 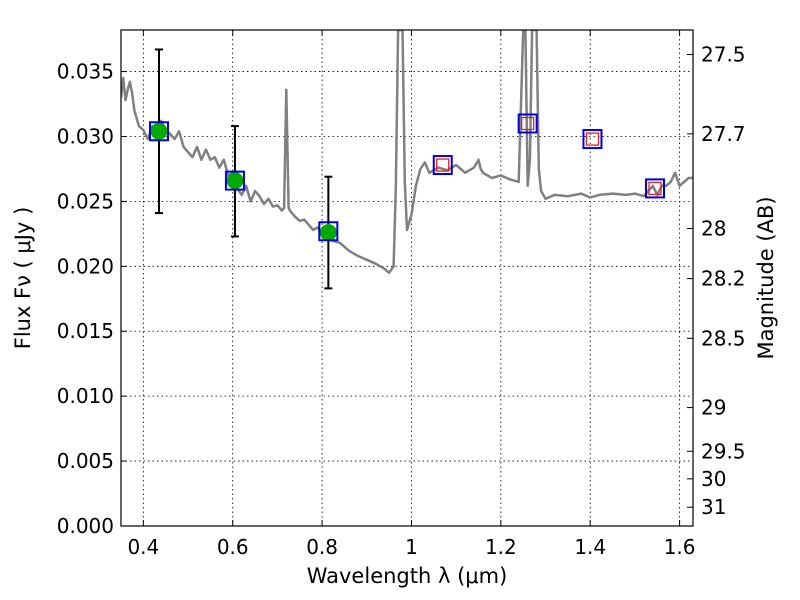 I want to click on magnitude-tick-label: 28, so click(x=713, y=229).